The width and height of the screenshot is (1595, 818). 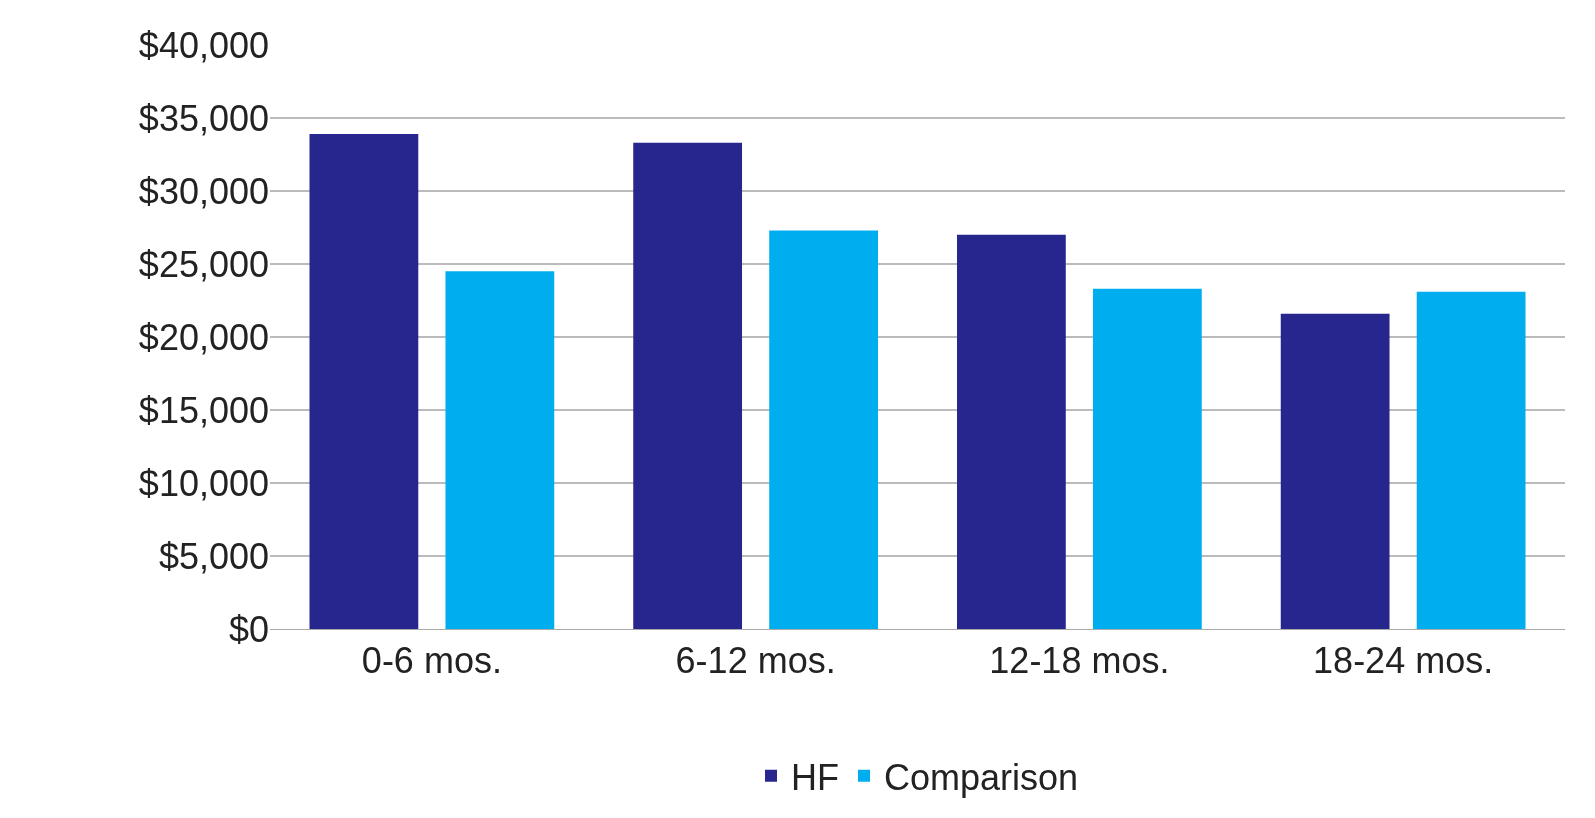 What do you see at coordinates (248, 629) in the screenshot?
I see `y-tick-label: $0` at bounding box center [248, 629].